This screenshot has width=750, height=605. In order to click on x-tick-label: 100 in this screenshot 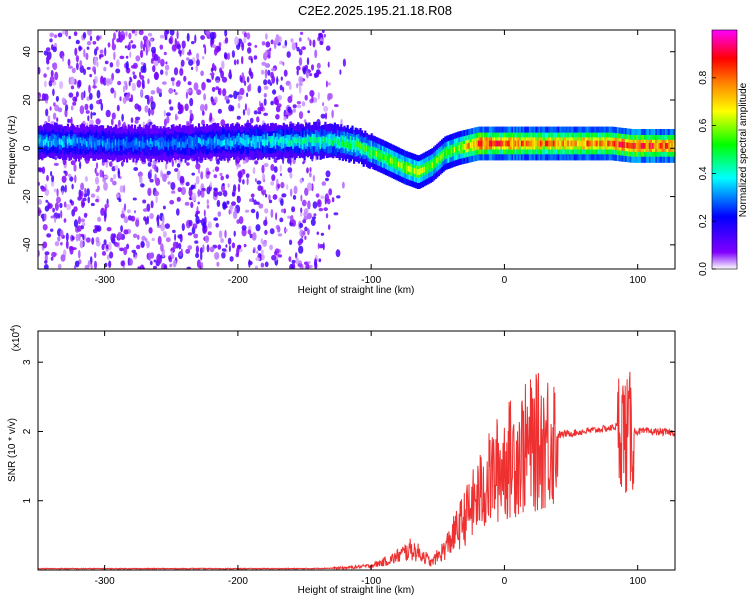, I will do `click(637, 581)`.